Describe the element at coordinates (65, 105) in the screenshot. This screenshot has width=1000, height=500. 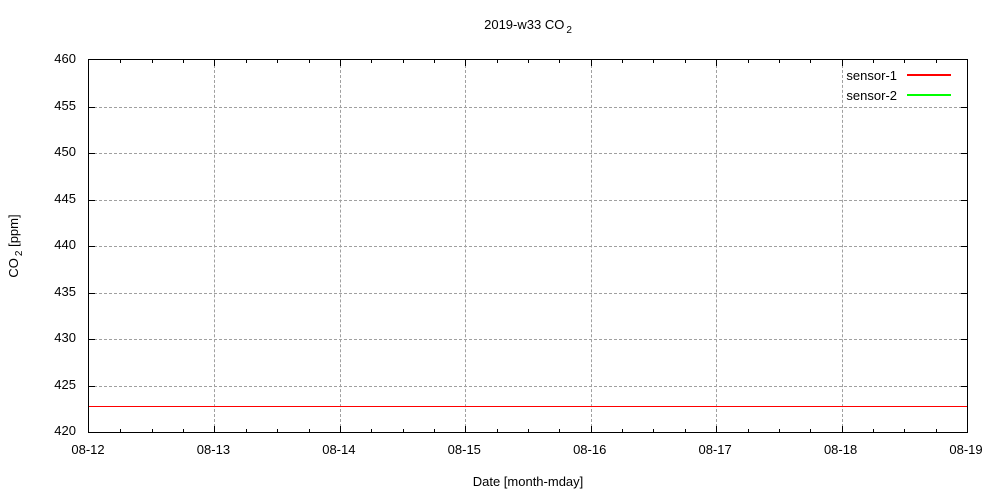
I see `y-tick-label: 455` at that location.